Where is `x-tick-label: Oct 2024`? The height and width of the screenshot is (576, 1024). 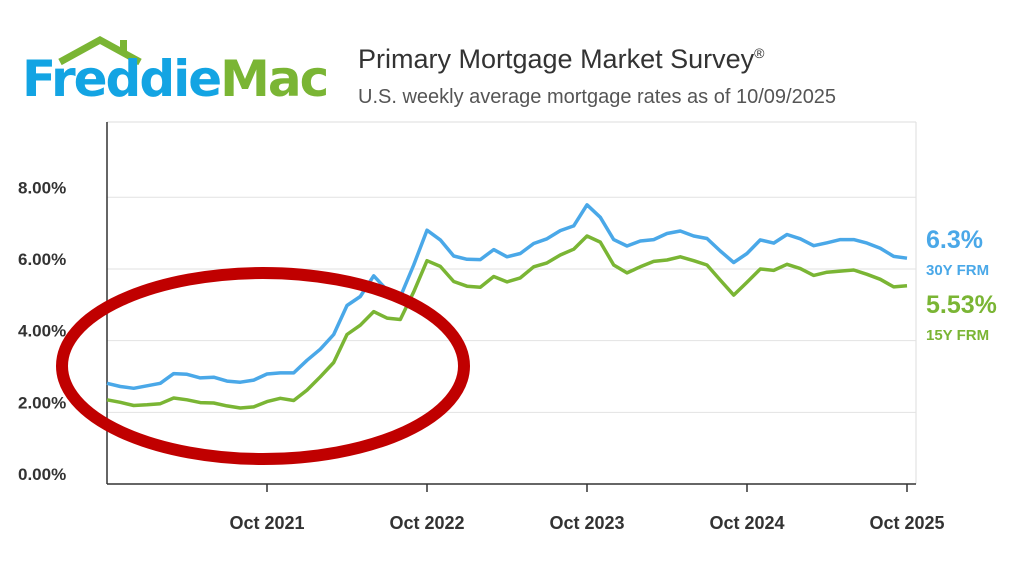
x-tick-label: Oct 2024 is located at coordinates (746, 523).